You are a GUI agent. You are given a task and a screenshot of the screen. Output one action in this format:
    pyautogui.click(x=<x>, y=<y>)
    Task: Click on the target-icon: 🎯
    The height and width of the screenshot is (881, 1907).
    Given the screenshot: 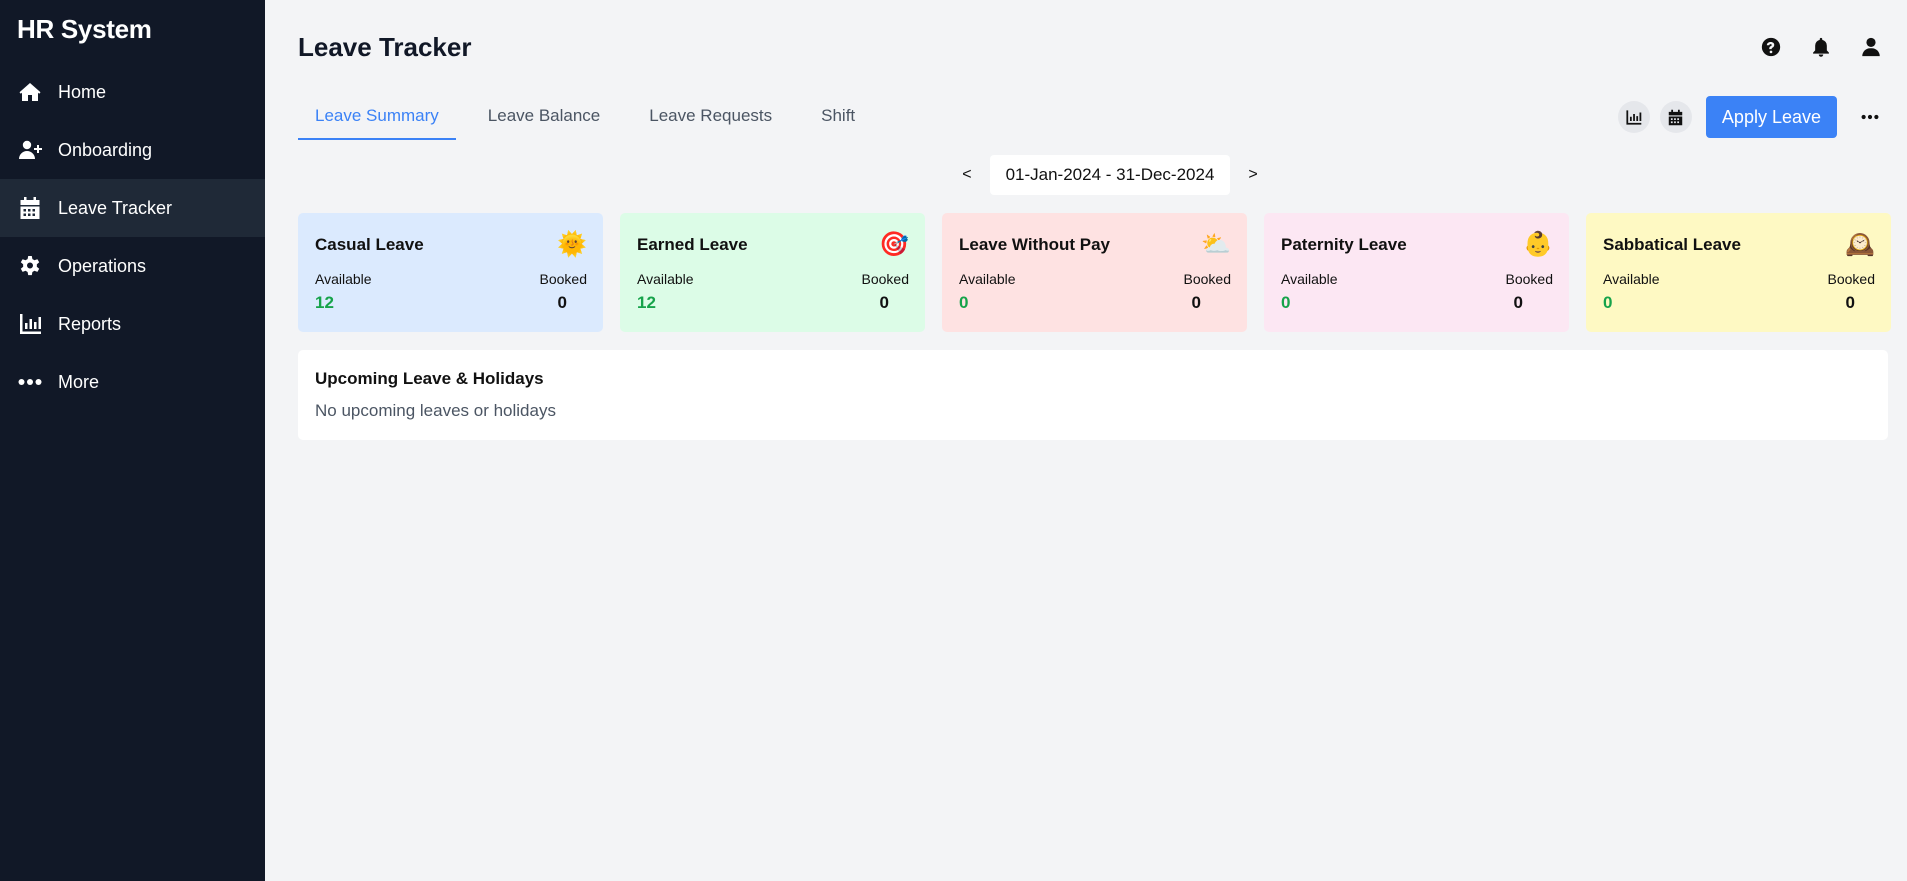 What is the action you would take?
    pyautogui.click(x=894, y=244)
    